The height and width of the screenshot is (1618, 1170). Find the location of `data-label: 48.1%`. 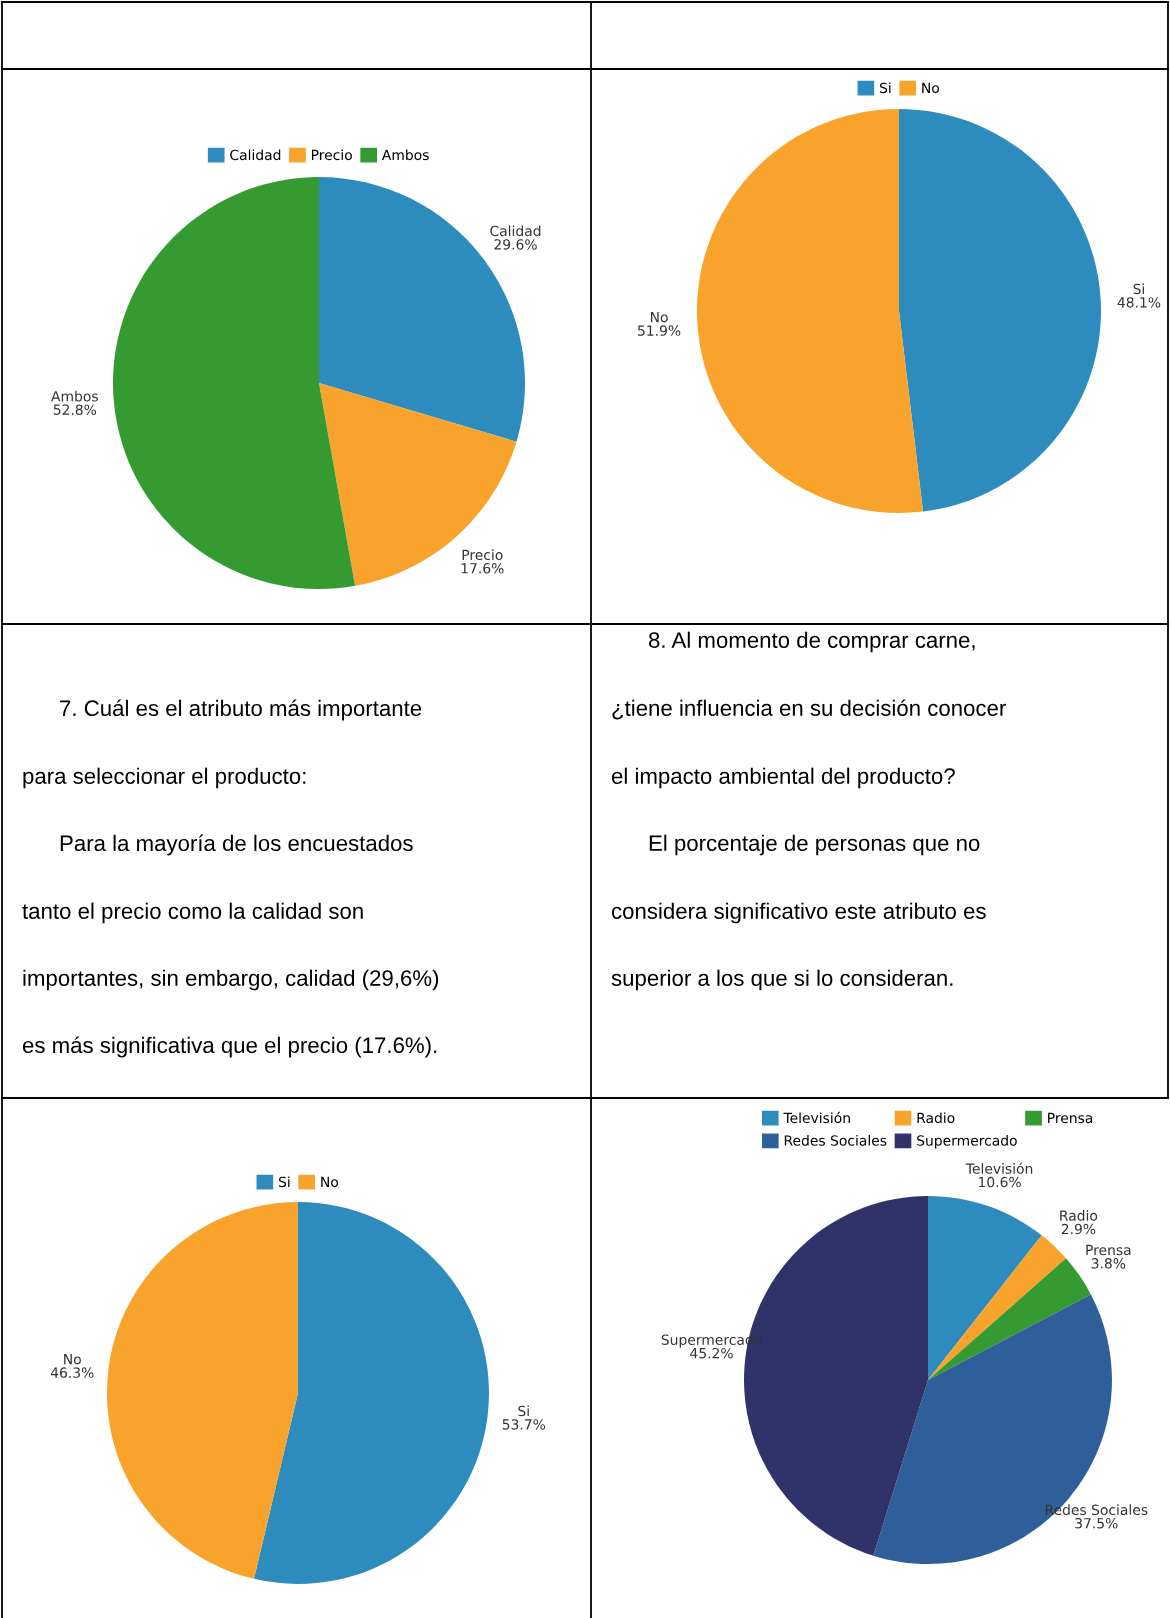

data-label: 48.1% is located at coordinates (1139, 302).